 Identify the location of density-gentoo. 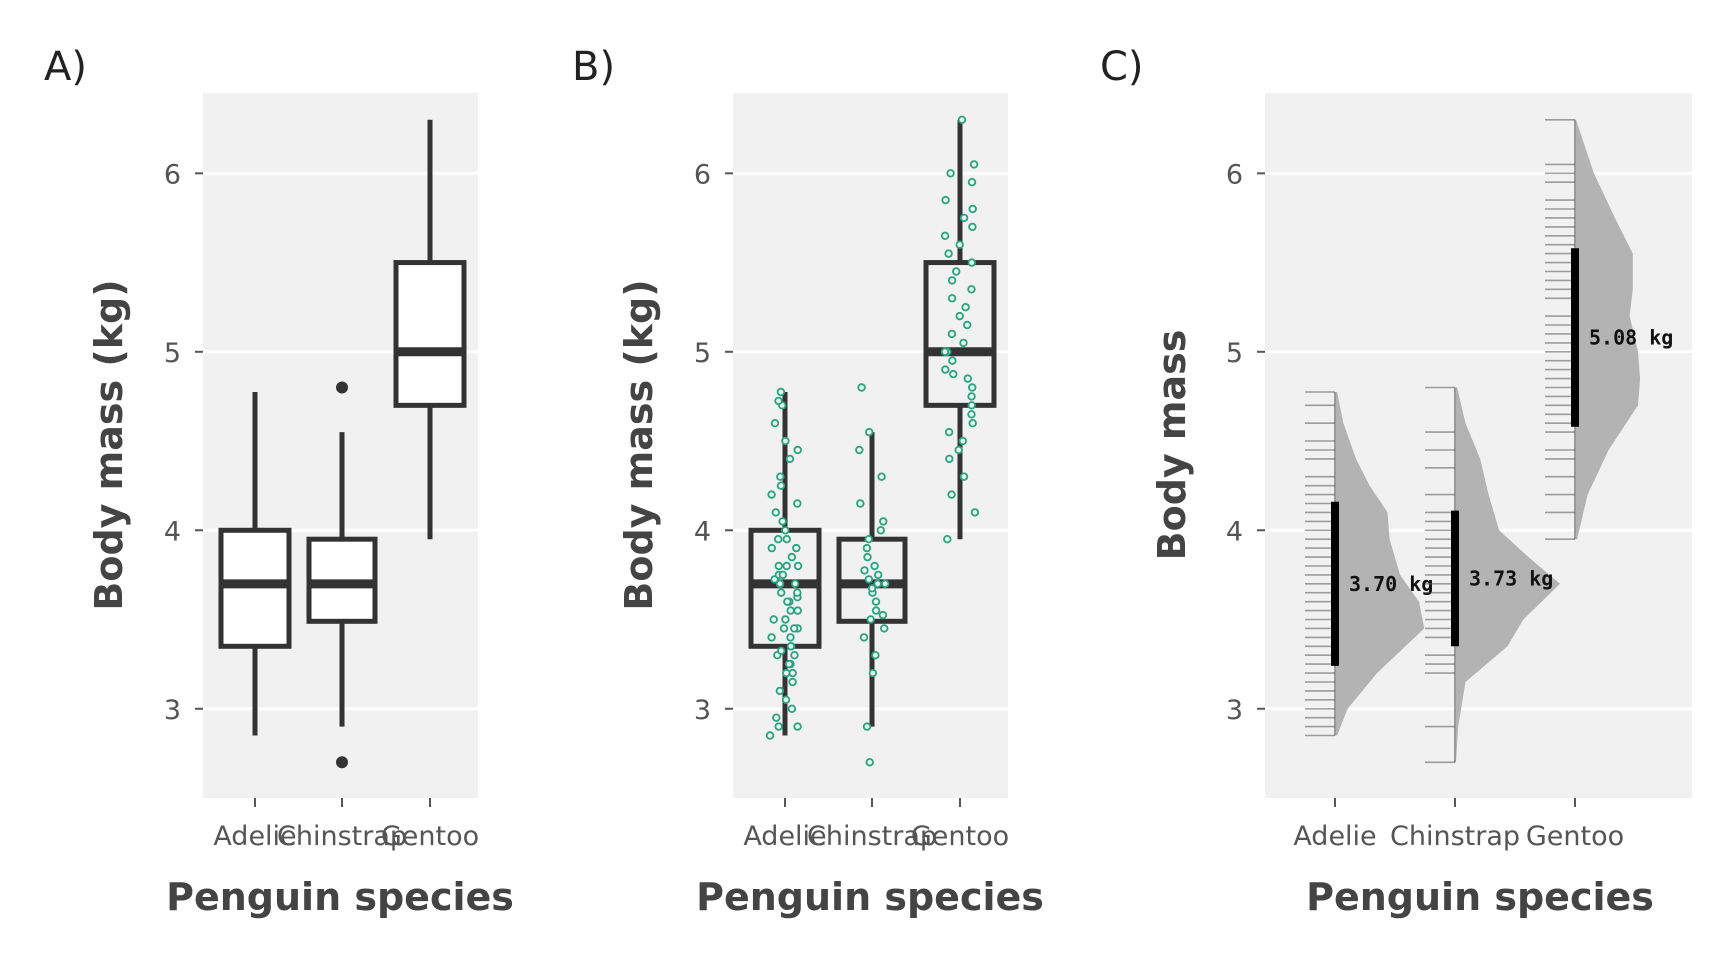
(1608, 329).